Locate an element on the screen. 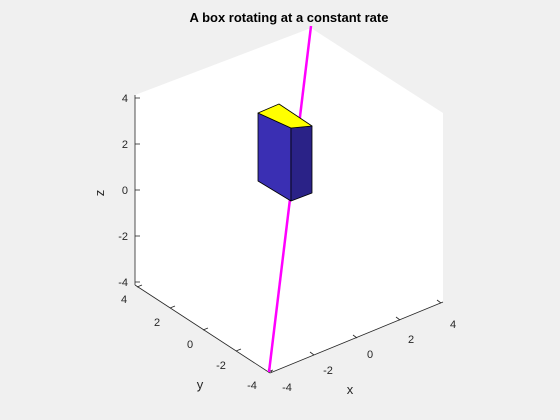 The width and height of the screenshot is (560, 420). y-tick-label: -2 is located at coordinates (221, 366).